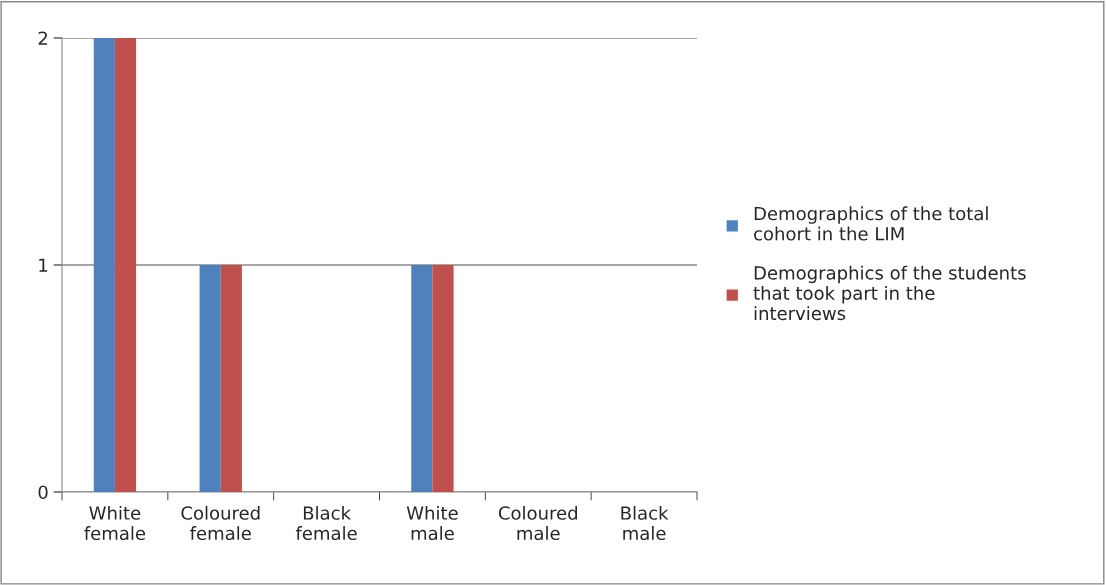  Describe the element at coordinates (43, 492) in the screenshot. I see `y-tick-label: 0` at that location.